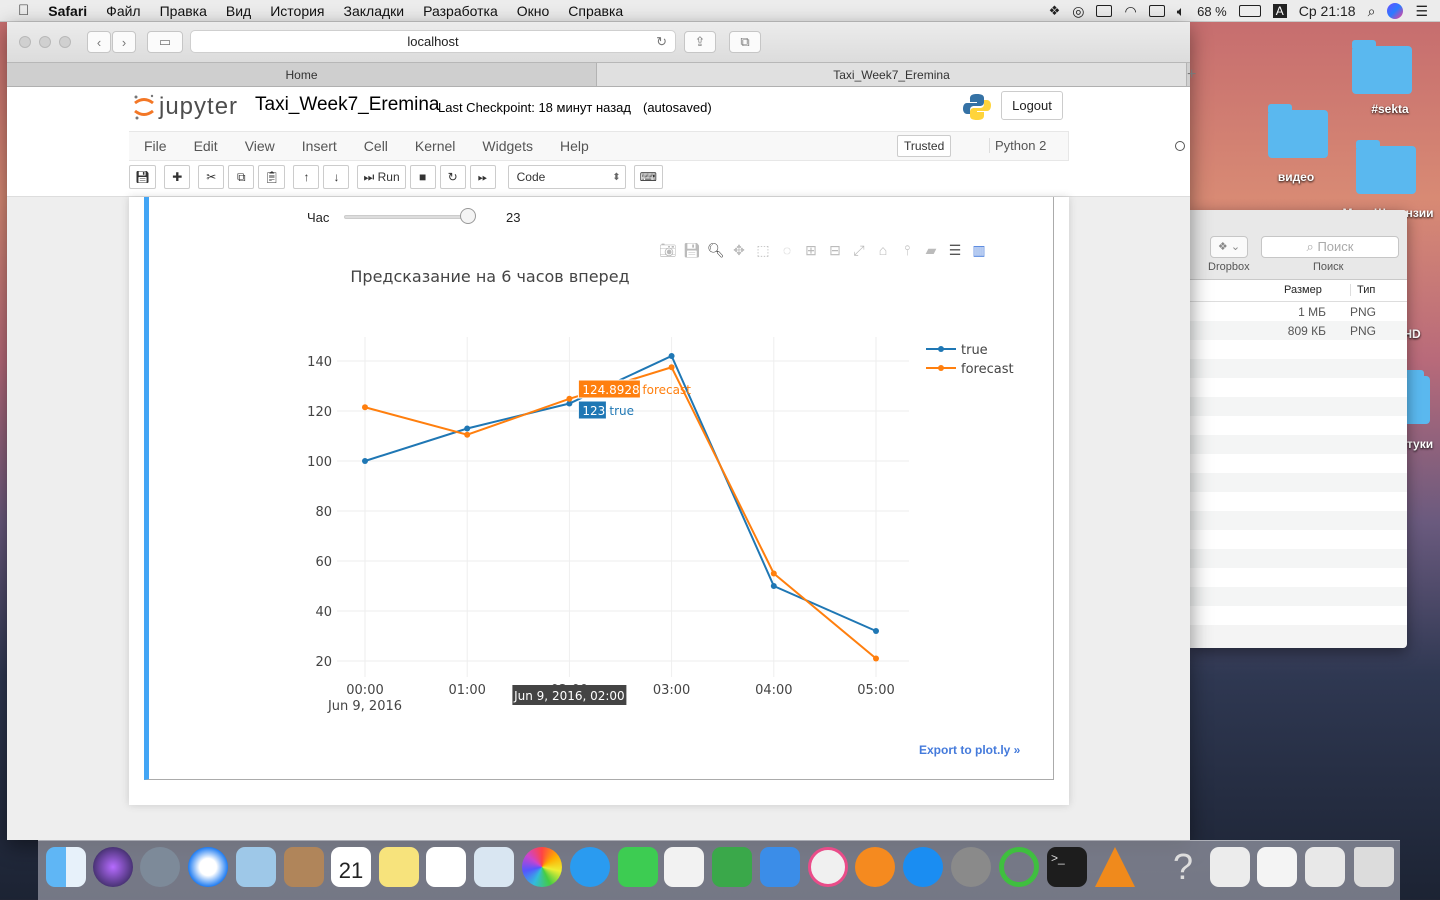 Image resolution: width=1440 pixels, height=900 pixels. Describe the element at coordinates (566, 177) in the screenshot. I see `cell-type-select: Code` at that location.